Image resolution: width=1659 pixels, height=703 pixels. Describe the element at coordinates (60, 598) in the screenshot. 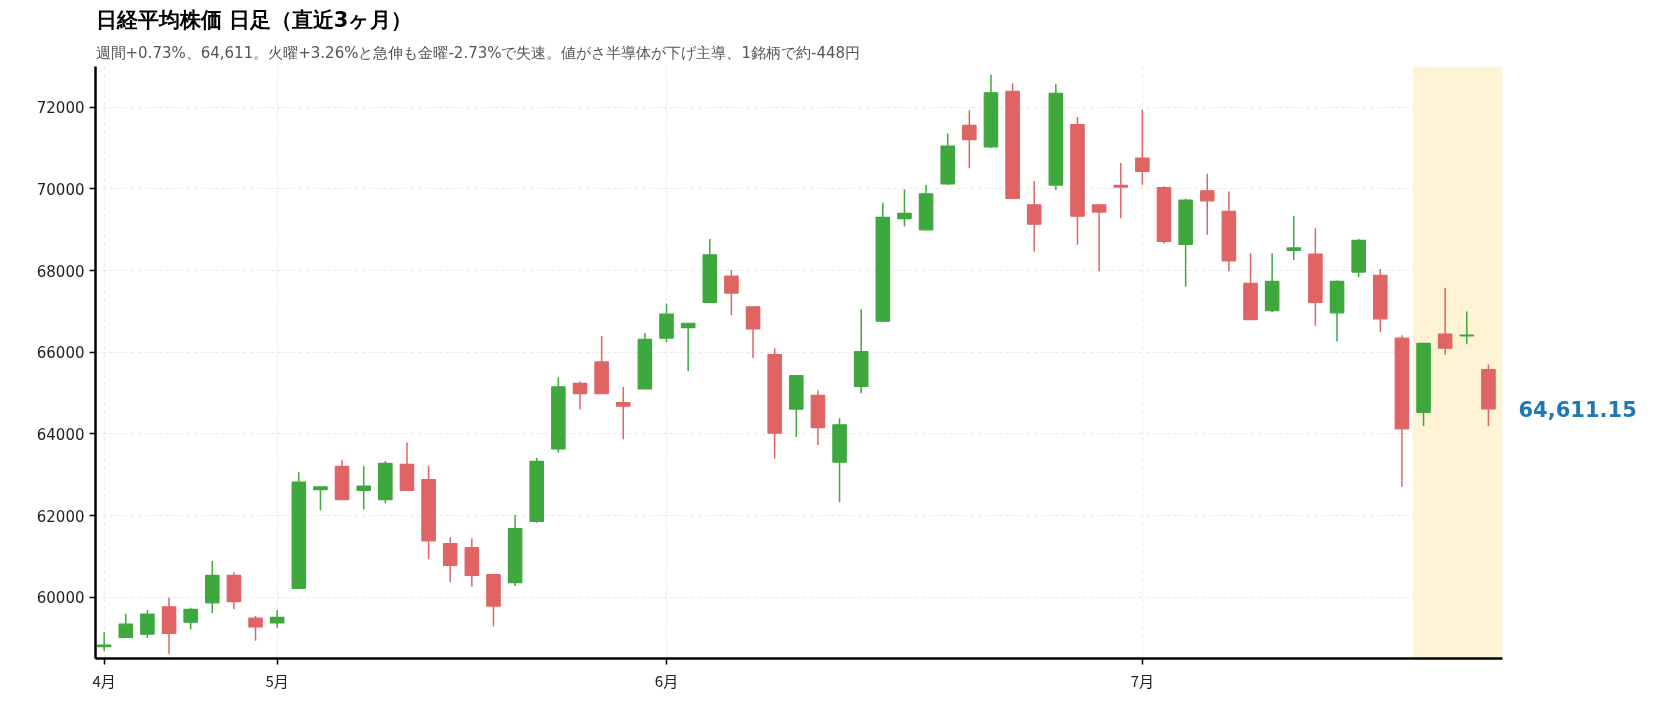

I see `y-tick-label: 60000` at that location.